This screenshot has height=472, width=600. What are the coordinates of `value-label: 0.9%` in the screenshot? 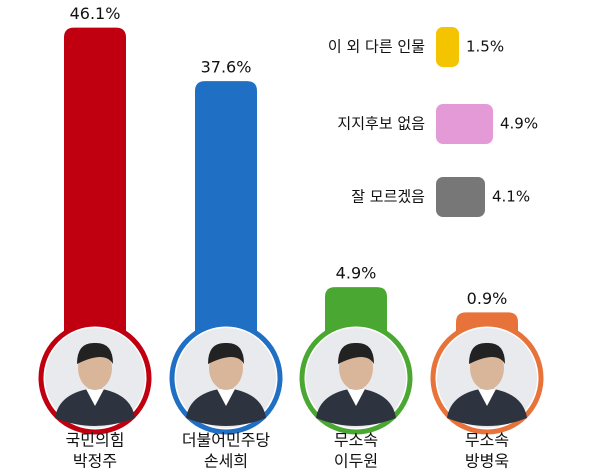 It's located at (487, 298).